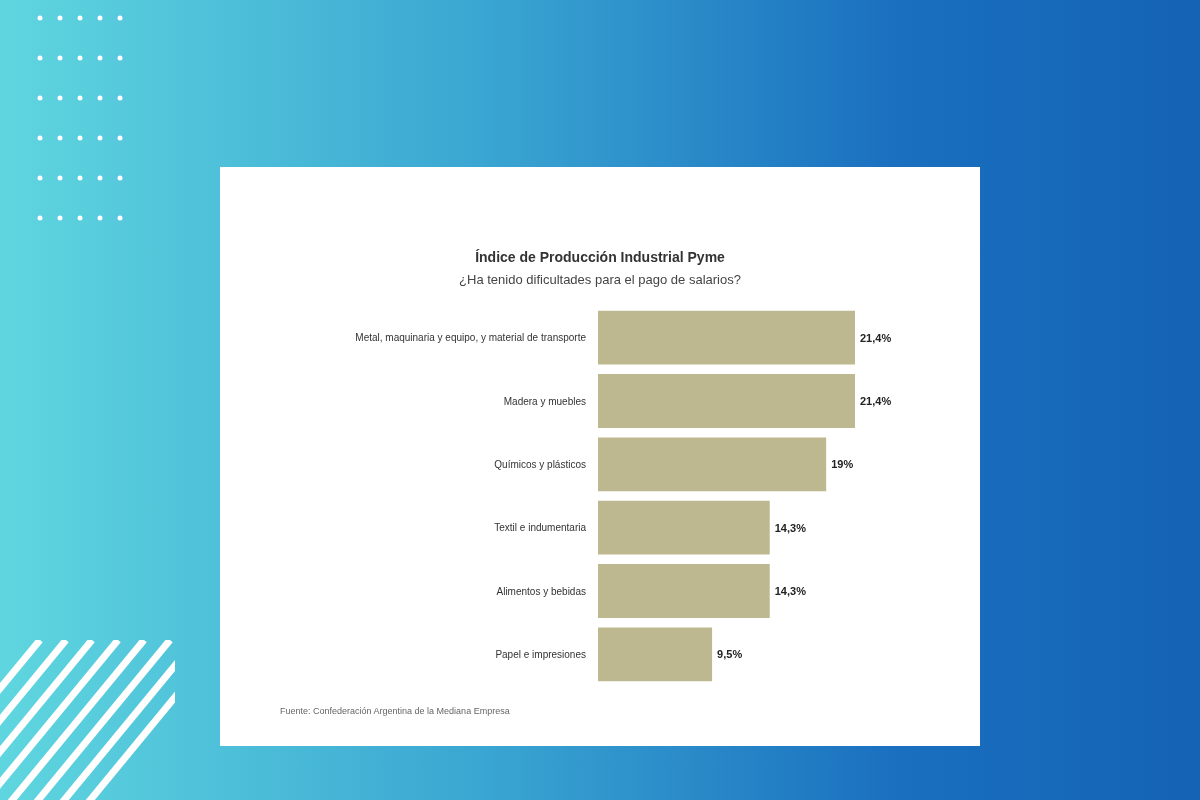 The height and width of the screenshot is (800, 1200). What do you see at coordinates (544, 401) in the screenshot?
I see `y-tick-label: Madera y muebles` at bounding box center [544, 401].